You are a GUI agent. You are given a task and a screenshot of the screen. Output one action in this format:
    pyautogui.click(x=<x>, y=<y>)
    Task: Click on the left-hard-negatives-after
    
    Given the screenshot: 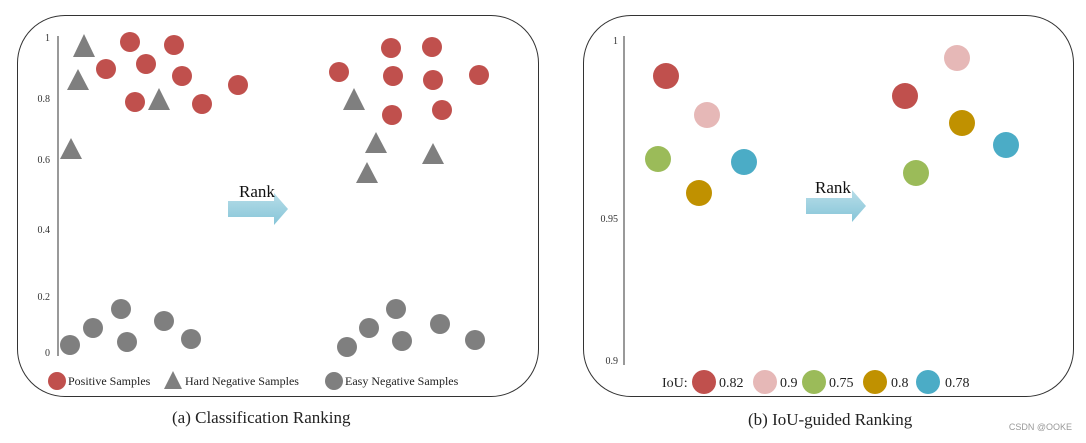 What is the action you would take?
    pyautogui.click(x=393, y=135)
    